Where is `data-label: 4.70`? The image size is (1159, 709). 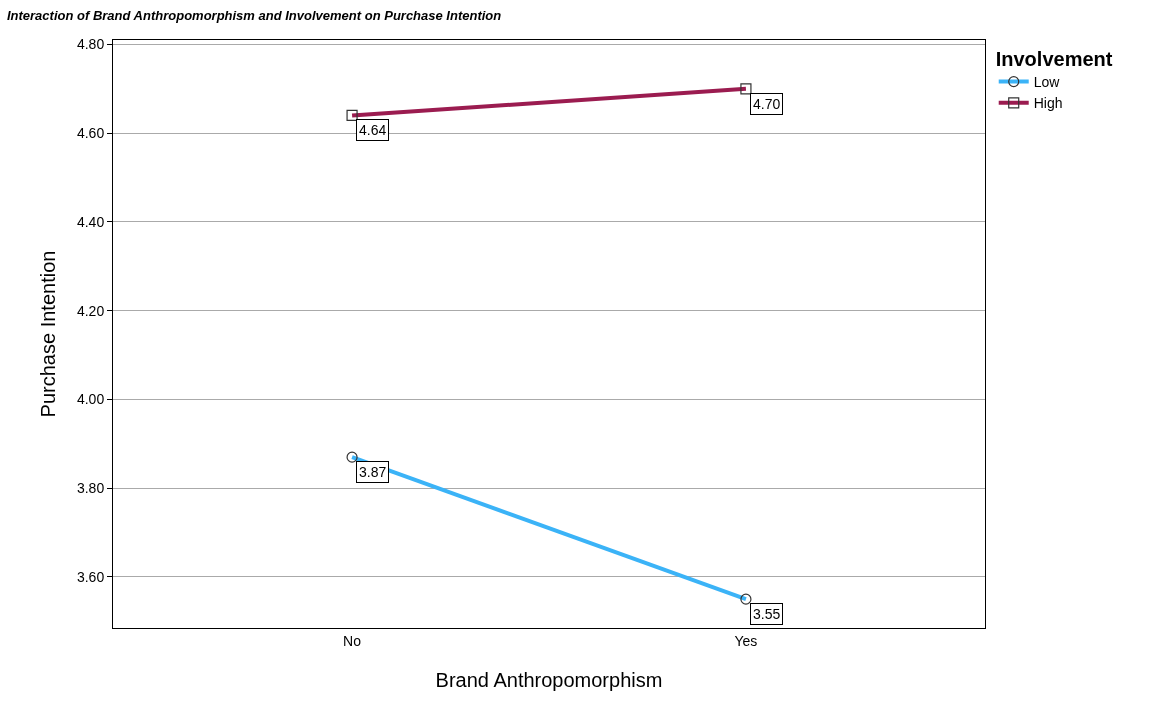
data-label: 4.70 is located at coordinates (767, 104).